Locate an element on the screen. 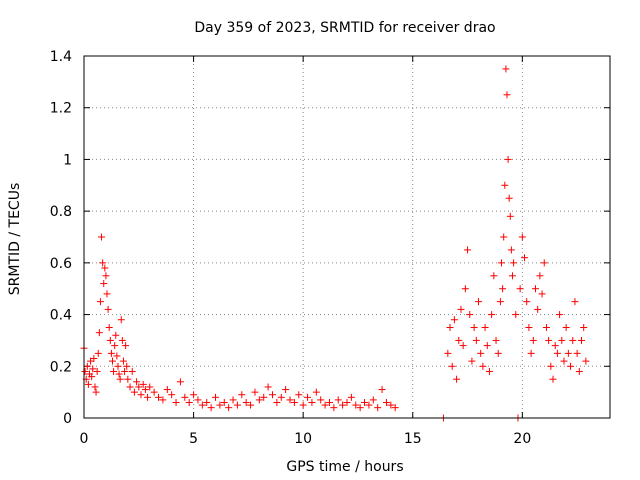 This screenshot has height=480, width=640. y-tick-label: 1.2 is located at coordinates (61, 109).